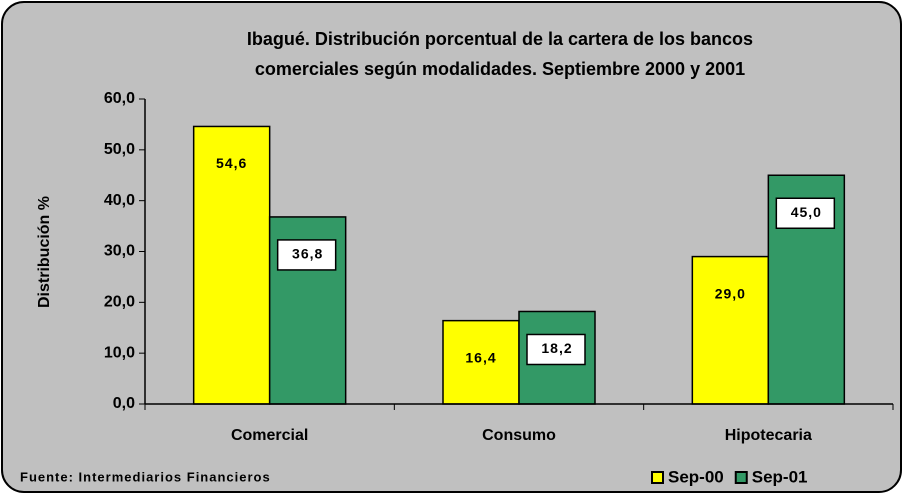 Image resolution: width=903 pixels, height=499 pixels. What do you see at coordinates (519, 435) in the screenshot?
I see `x-tick-label: Consumo` at bounding box center [519, 435].